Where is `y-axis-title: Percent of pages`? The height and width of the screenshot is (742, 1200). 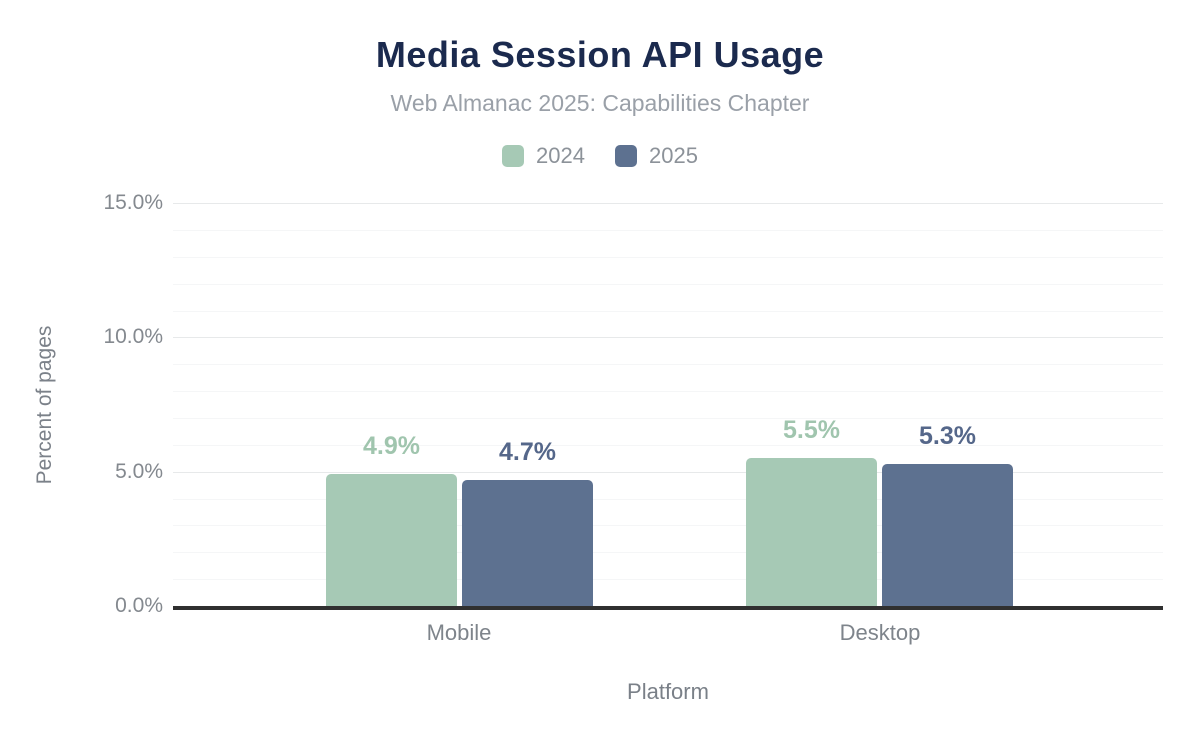 y-axis-title: Percent of pages is located at coordinates (44, 405).